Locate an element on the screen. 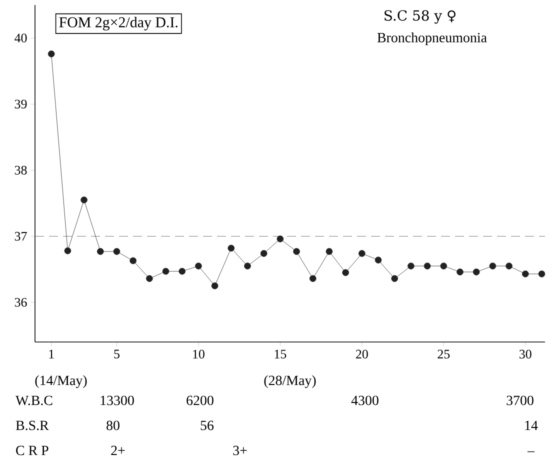 The image size is (552, 467). text: 80 is located at coordinates (113, 425).